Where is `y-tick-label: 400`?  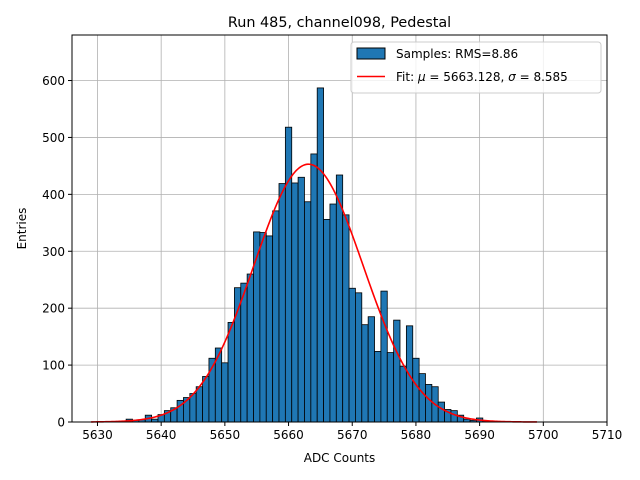
y-tick-label: 400 is located at coordinates (53, 195).